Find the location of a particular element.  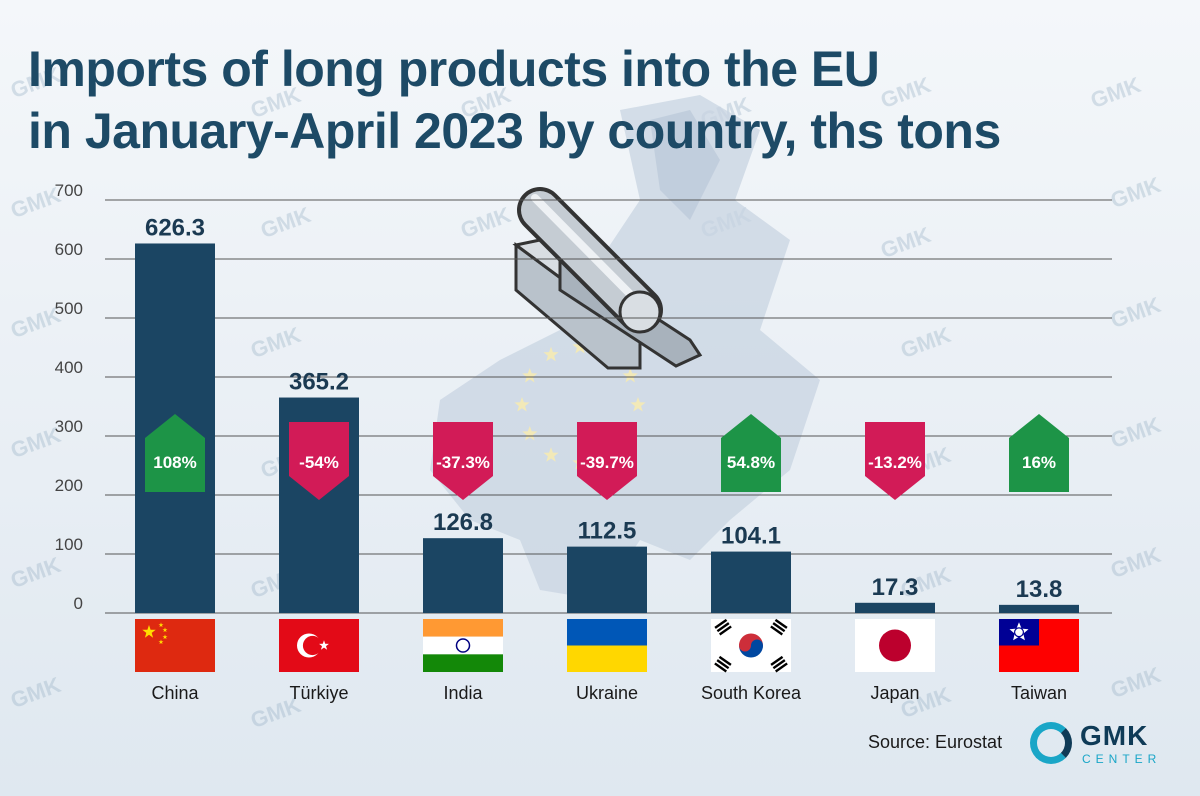

y-tick-label: 700 is located at coordinates (69, 190).